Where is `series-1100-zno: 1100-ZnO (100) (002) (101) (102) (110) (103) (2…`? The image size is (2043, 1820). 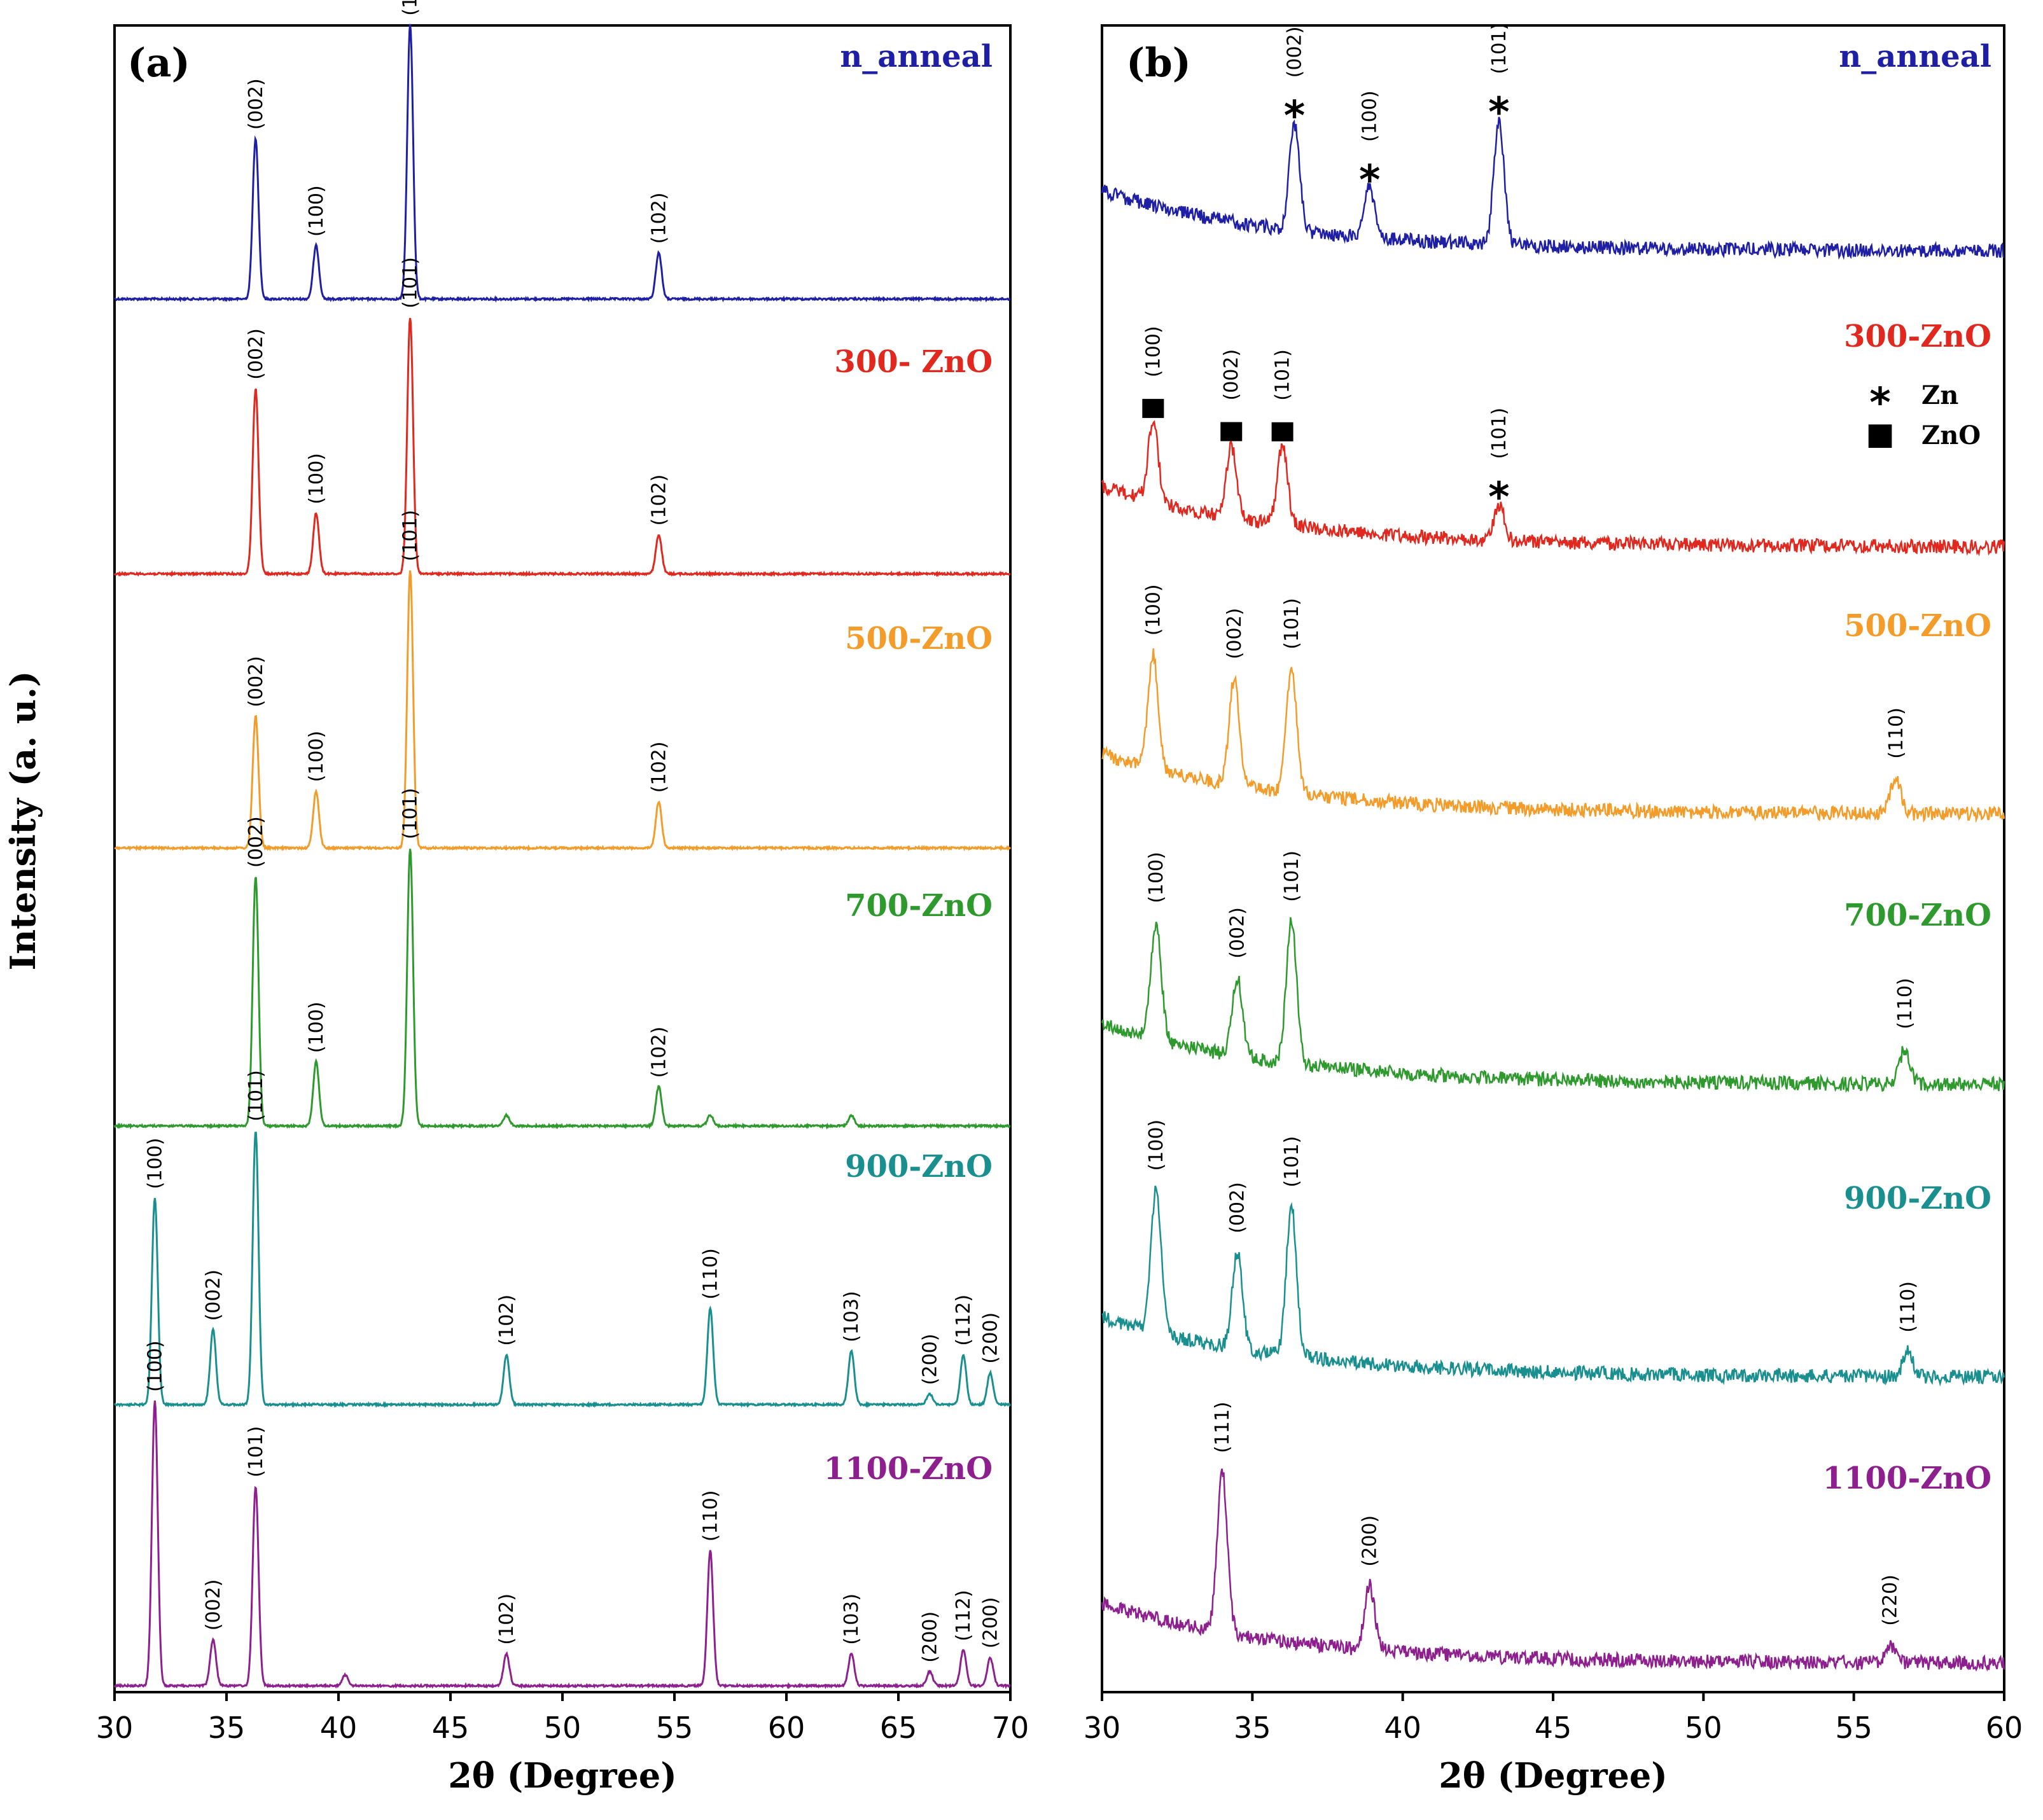
series-1100-zno: 1100-ZnO (100) (002) (101) (102) (110) (103) (2… is located at coordinates (562, 1515).